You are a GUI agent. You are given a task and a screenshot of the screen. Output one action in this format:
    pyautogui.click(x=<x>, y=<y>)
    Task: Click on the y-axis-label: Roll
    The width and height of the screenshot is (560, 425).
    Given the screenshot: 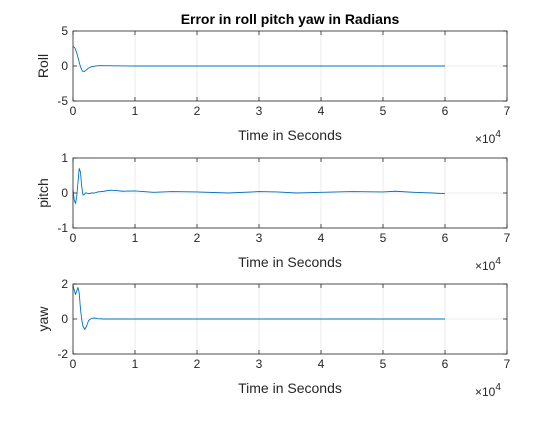 What is the action you would take?
    pyautogui.click(x=43, y=66)
    